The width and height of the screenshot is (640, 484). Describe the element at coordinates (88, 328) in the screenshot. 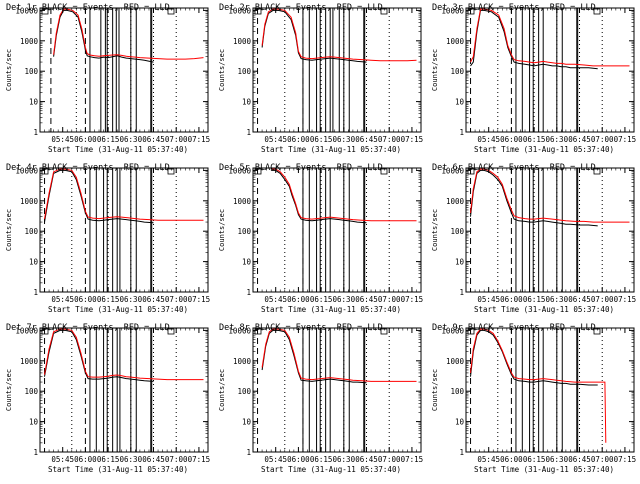

I see `chart-title: Det 7r BLACK = Events, RED = LLD` at that location.